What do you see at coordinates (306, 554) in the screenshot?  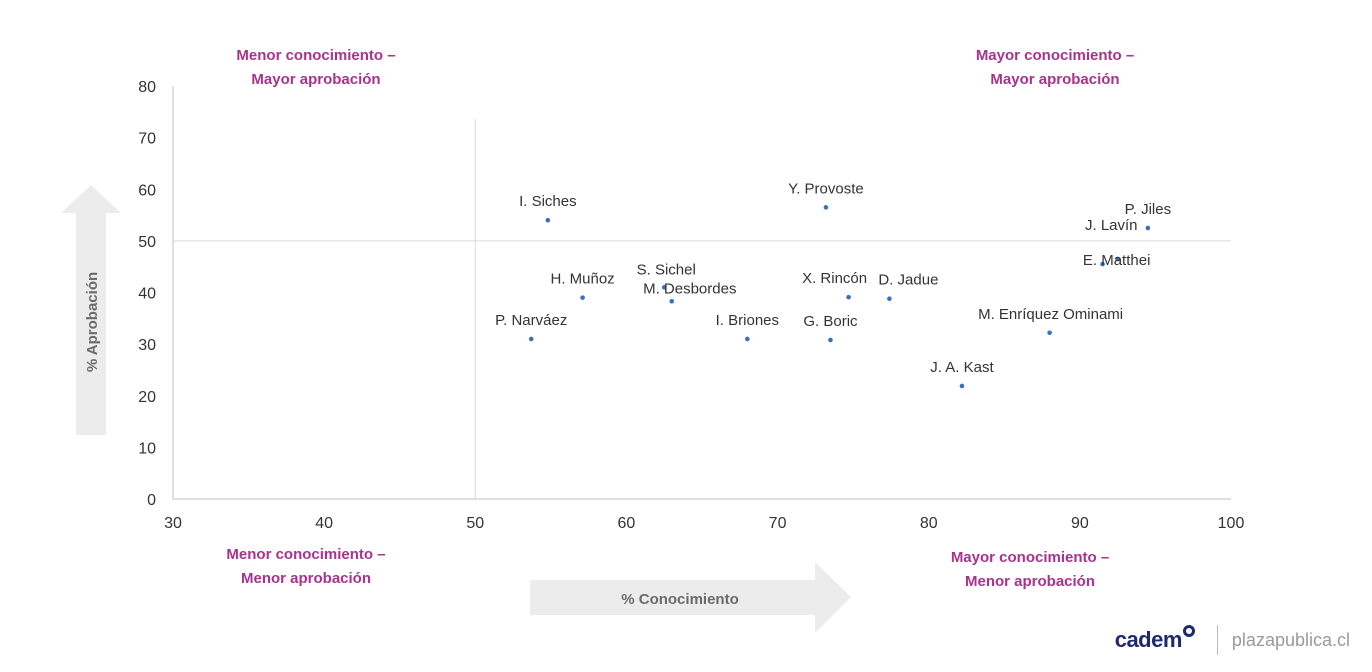 I see `quadrant-bottom-left-line1: Menor conocimiento –` at bounding box center [306, 554].